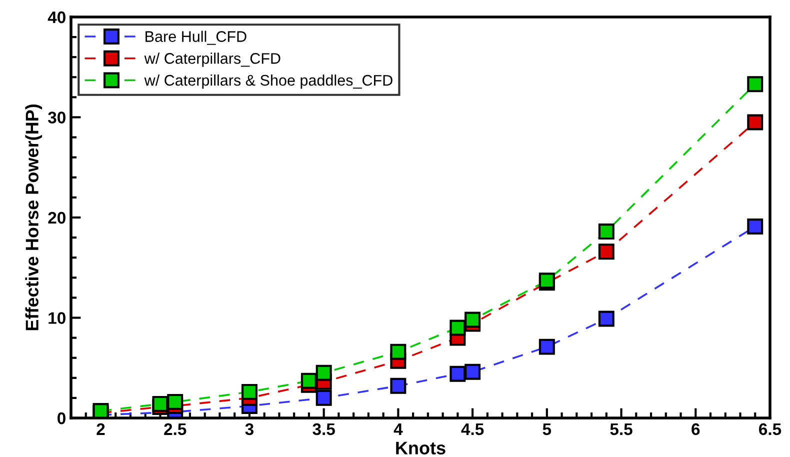  What do you see at coordinates (100, 429) in the screenshot?
I see `x-tick-label: 2` at bounding box center [100, 429].